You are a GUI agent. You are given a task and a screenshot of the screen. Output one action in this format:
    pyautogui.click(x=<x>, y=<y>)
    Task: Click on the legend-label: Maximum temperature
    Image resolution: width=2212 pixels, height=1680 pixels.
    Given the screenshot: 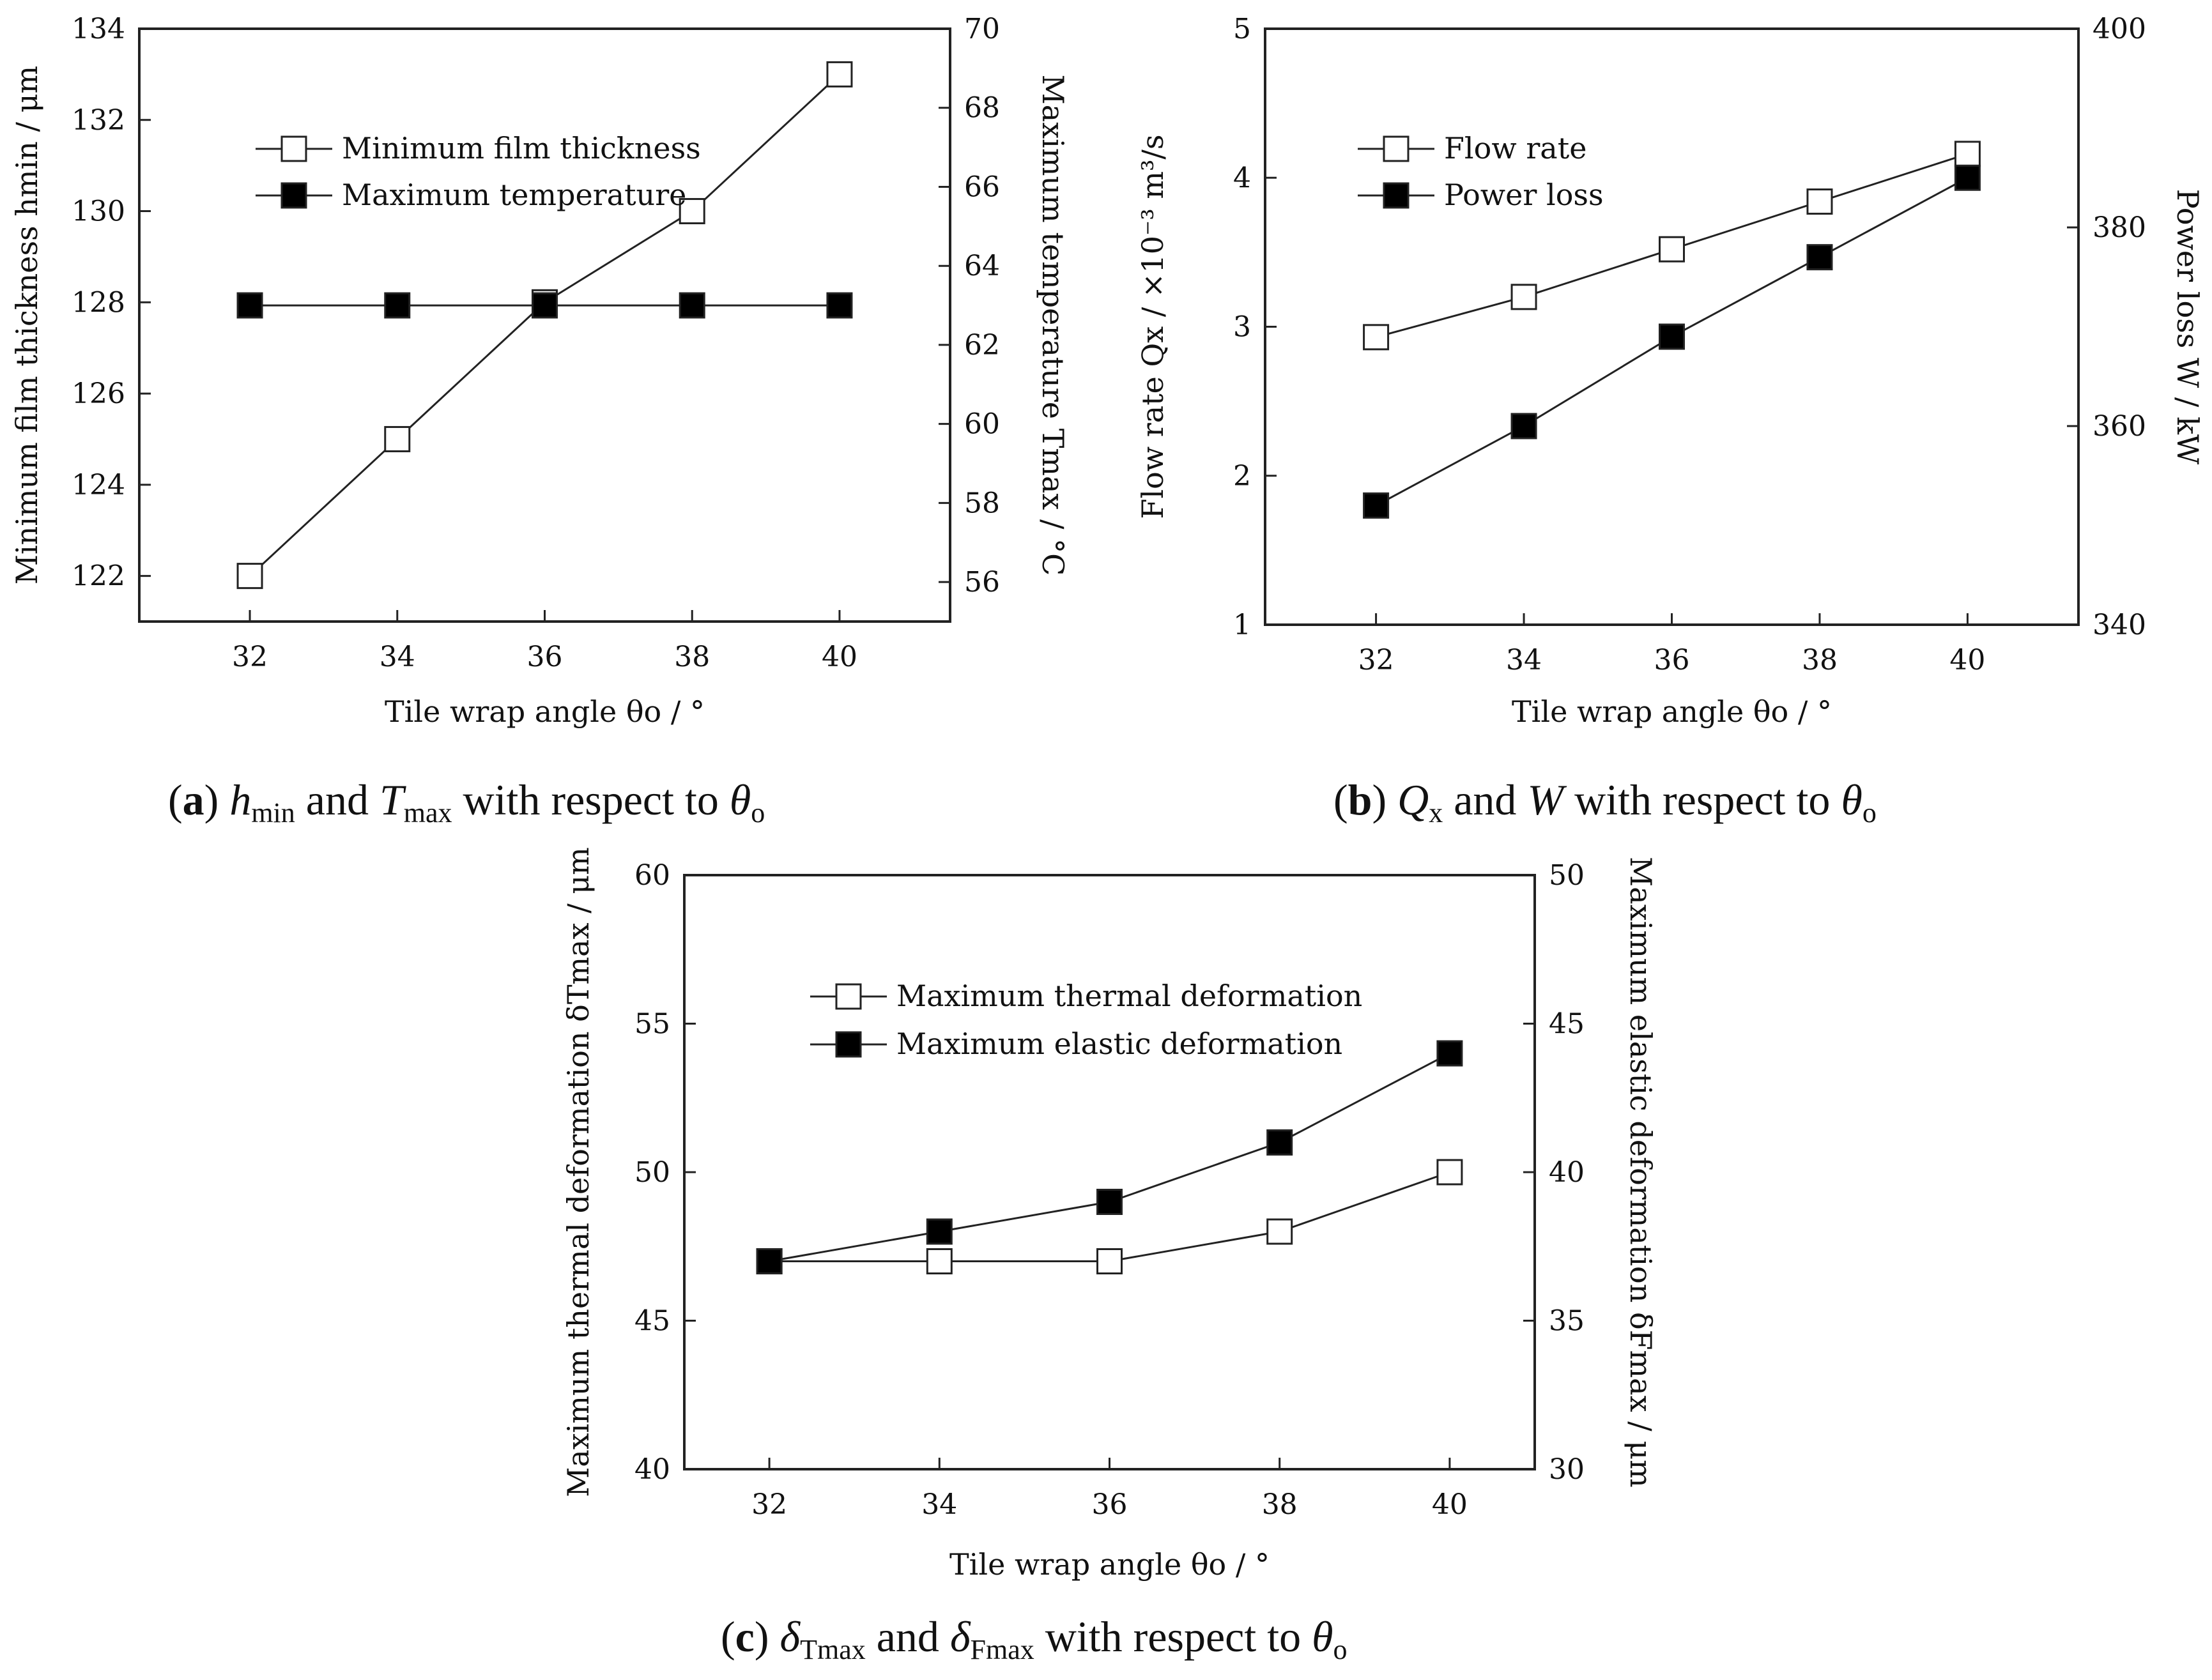 What is the action you would take?
    pyautogui.click(x=514, y=195)
    